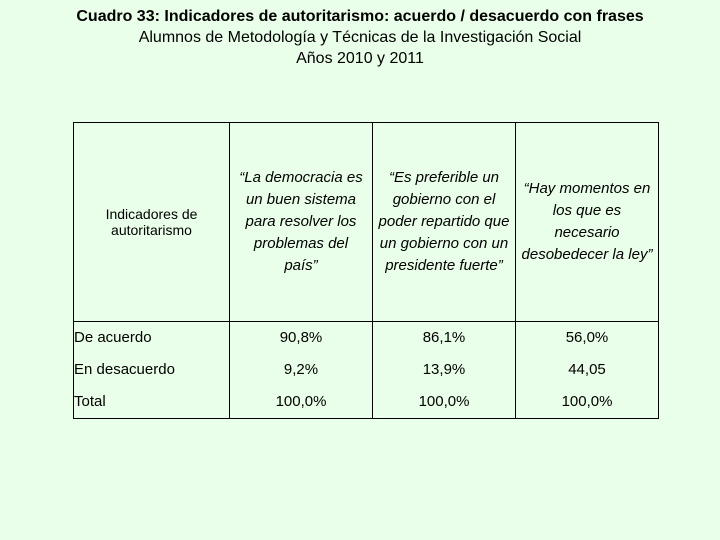  What do you see at coordinates (151, 370) in the screenshot?
I see `row-label: En desacuerdo` at bounding box center [151, 370].